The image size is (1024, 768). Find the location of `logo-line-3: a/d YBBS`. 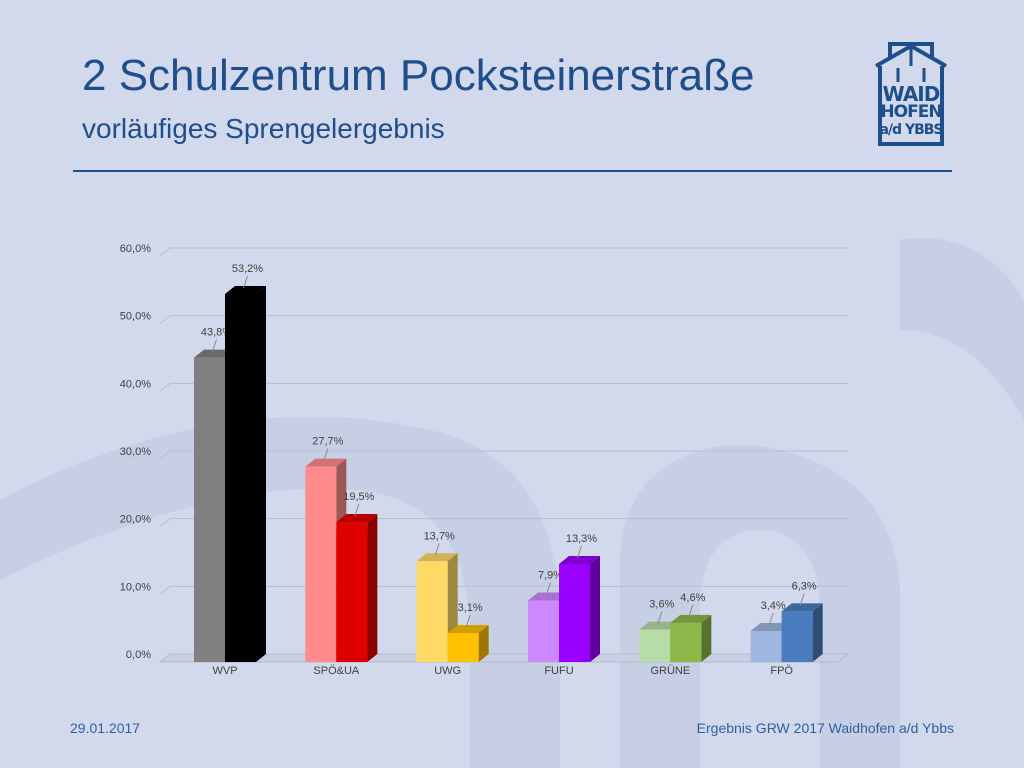

logo-line-3: a/d YBBS is located at coordinates (911, 130).